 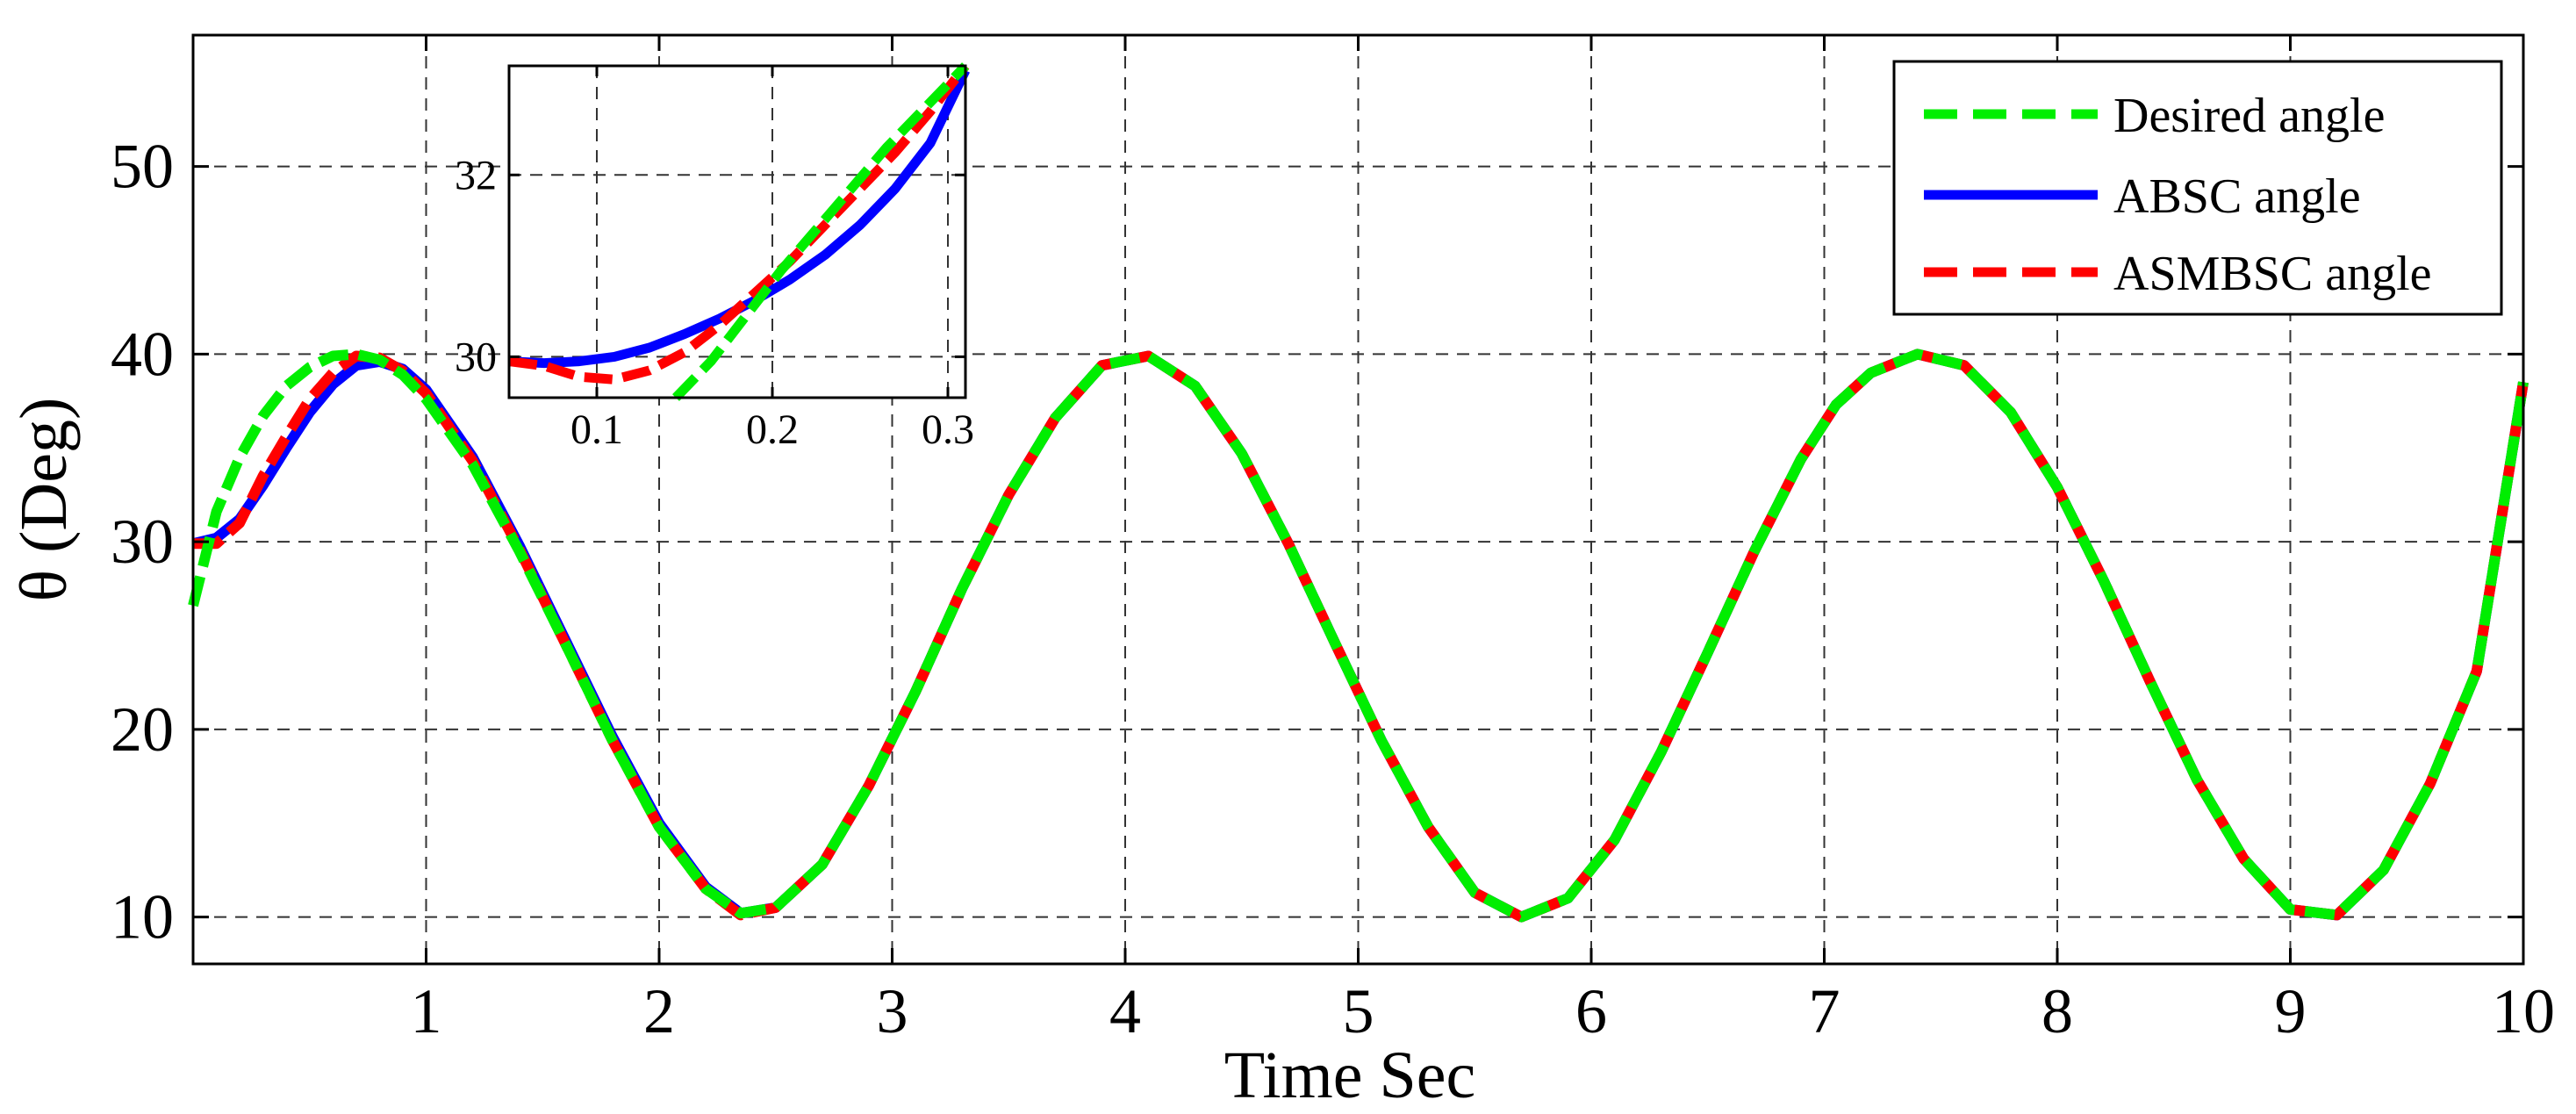 I want to click on main-ytick-label-1: 20, so click(x=142, y=730).